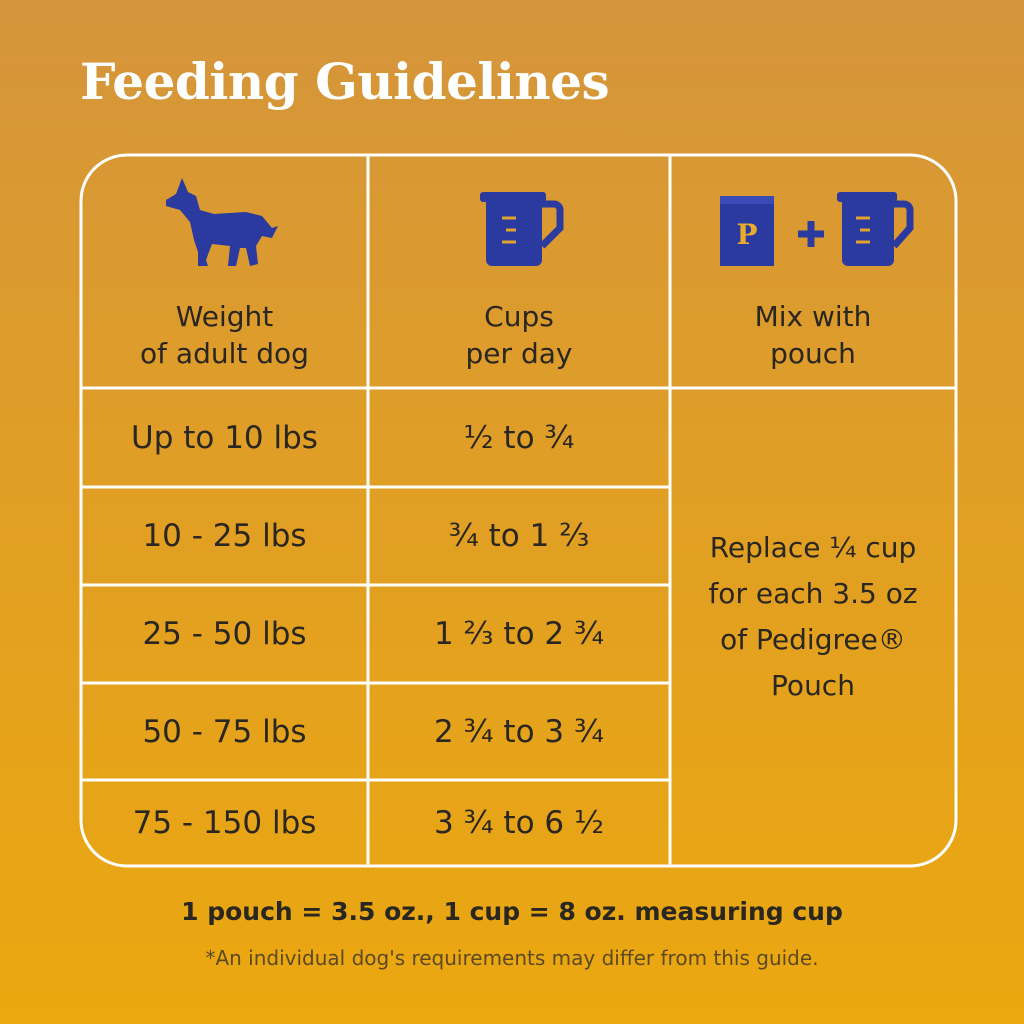  I want to click on cups-cell: 1 ⅔ to 2 ¾, so click(519, 634).